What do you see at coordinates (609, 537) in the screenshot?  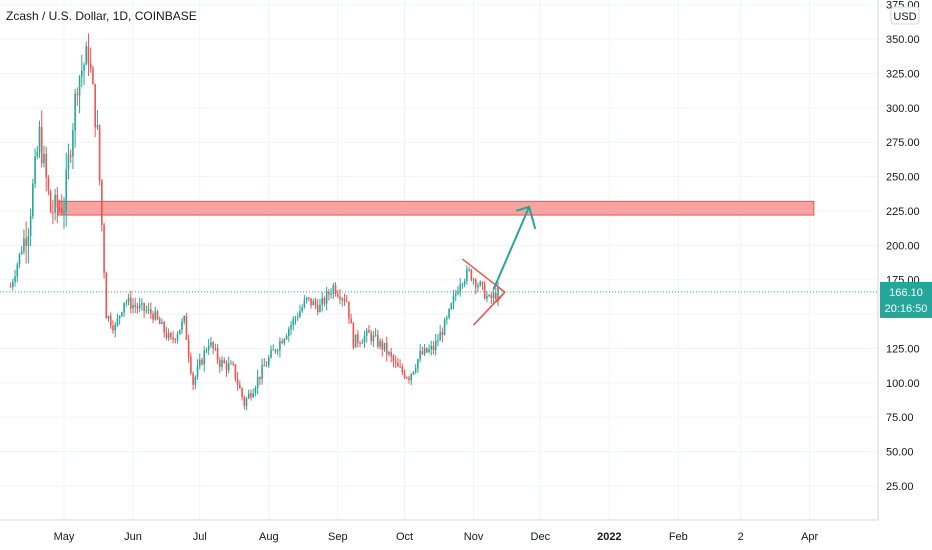 I see `time-tick-label: 2022` at bounding box center [609, 537].